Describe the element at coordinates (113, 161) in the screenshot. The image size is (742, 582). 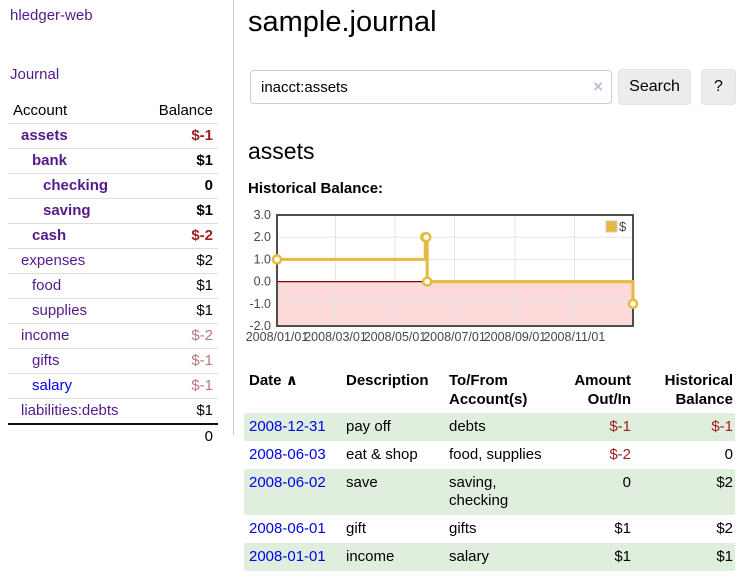
I see `account-row: bank $1` at that location.